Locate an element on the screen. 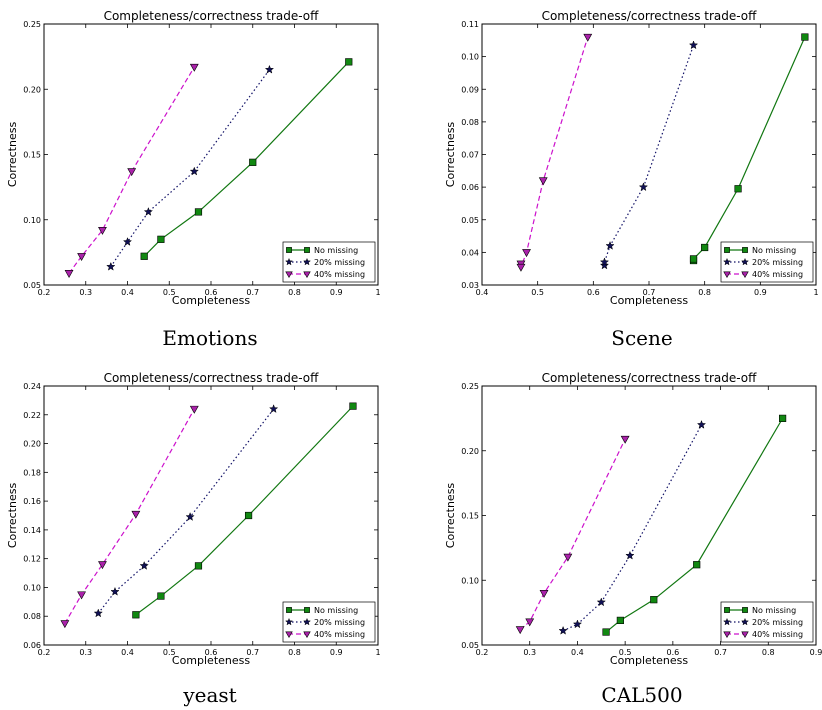  legend: No missing 20% missing 40% missing is located at coordinates (329, 622).